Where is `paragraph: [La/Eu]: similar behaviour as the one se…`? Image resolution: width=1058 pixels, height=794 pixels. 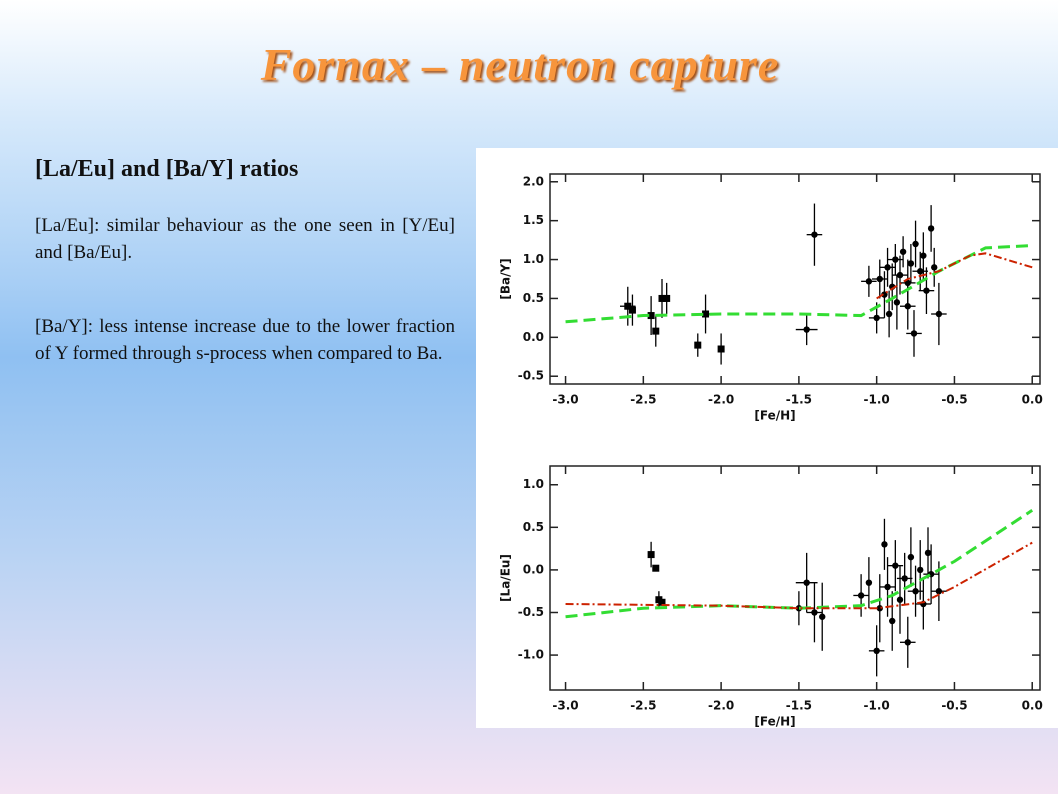 paragraph: [La/Eu]: similar behaviour as the one se… is located at coordinates (245, 239).